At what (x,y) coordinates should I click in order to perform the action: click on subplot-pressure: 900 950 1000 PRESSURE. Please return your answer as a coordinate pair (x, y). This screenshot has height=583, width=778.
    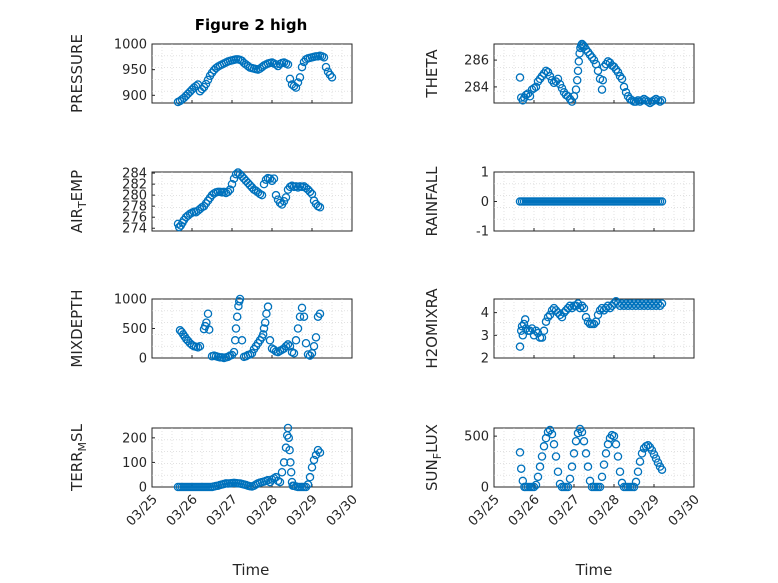
    Looking at the image, I should click on (210, 73).